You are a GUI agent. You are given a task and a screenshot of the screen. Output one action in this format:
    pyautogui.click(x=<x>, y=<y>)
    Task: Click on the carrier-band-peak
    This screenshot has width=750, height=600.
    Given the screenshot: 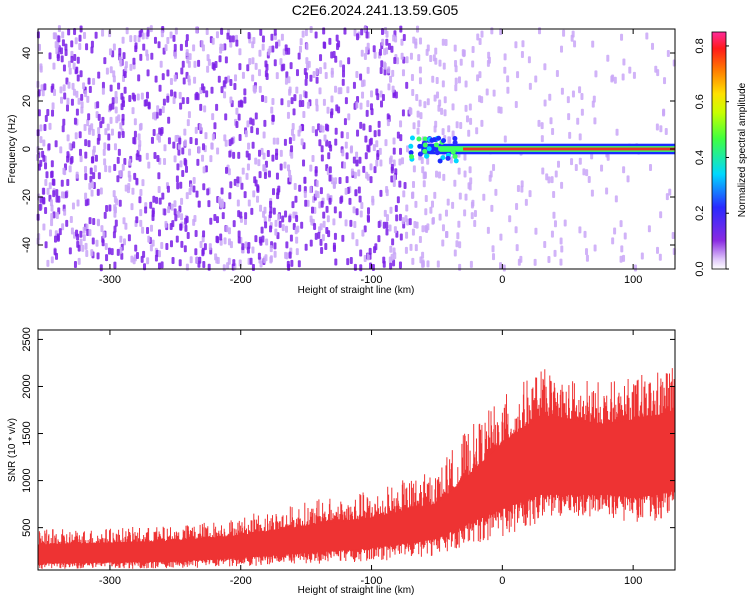 What is the action you would take?
    pyautogui.click(x=569, y=149)
    